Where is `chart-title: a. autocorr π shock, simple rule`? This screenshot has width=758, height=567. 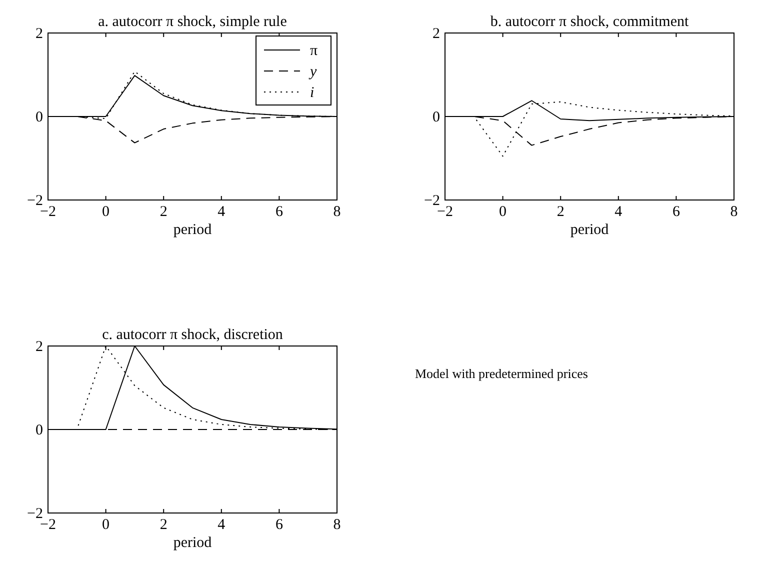
chart-title: a. autocorr π shock, simple rule is located at coordinates (193, 22).